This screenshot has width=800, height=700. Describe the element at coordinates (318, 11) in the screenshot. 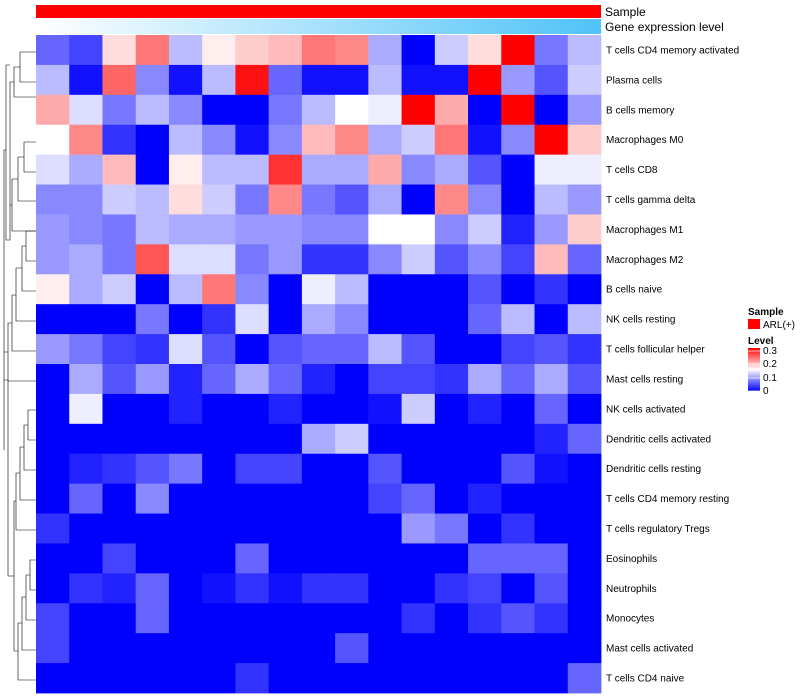

I see `sample-annotation-bar` at that location.